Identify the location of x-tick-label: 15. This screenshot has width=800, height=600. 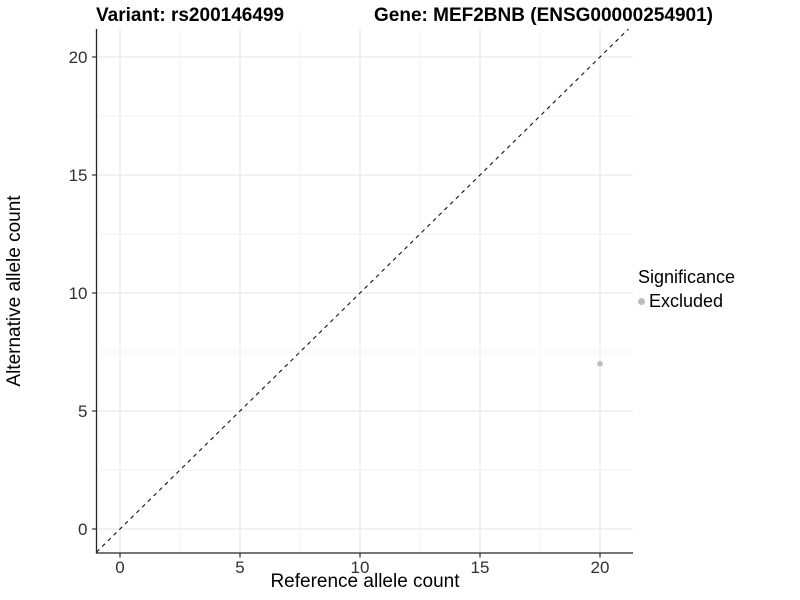
(480, 567).